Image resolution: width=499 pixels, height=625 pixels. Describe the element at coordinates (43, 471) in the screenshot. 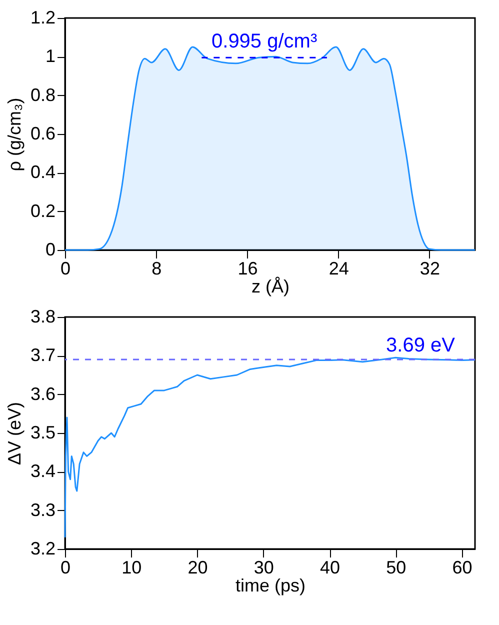

I see `y-tick-label: 3.4` at that location.